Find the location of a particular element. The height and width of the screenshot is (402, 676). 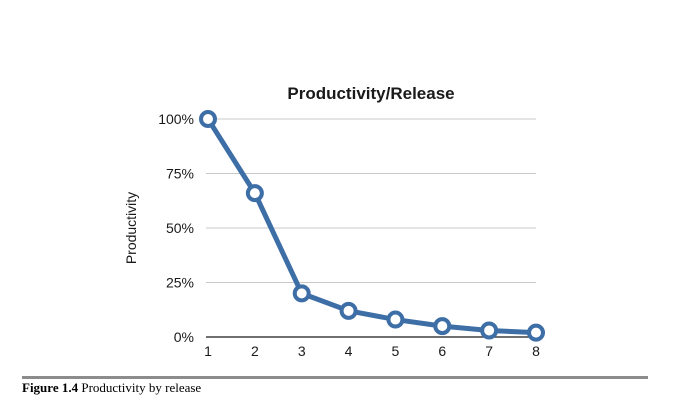

y-tick-label: 50% is located at coordinates (180, 228).